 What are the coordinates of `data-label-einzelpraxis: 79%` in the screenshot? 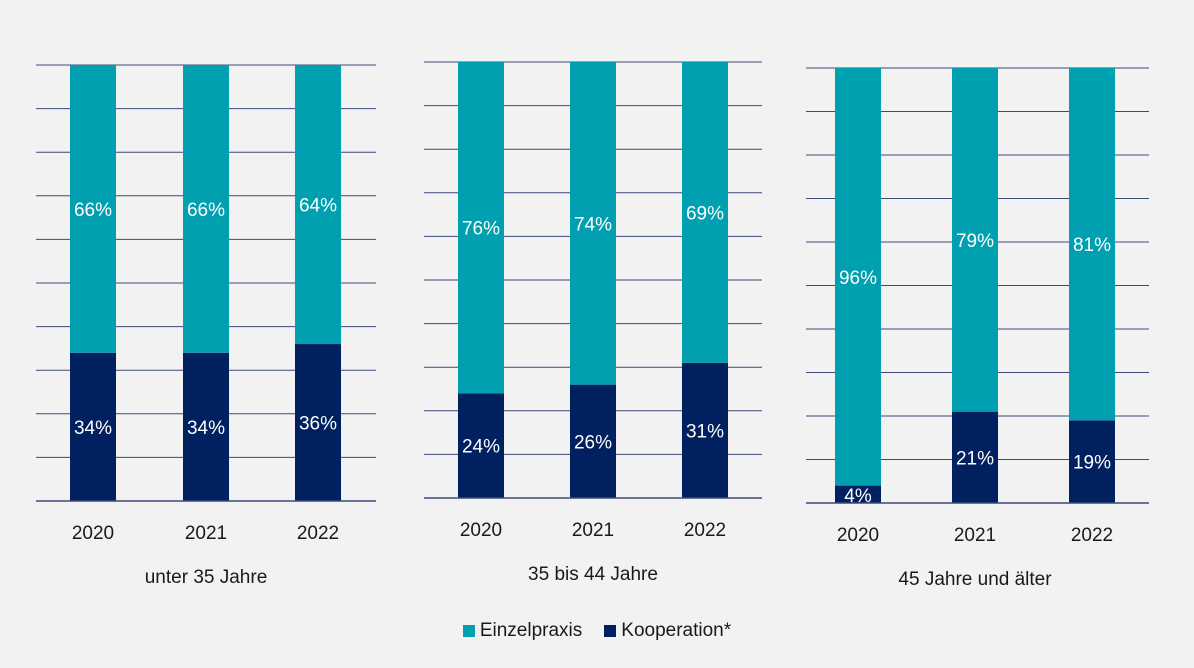 It's located at (975, 241).